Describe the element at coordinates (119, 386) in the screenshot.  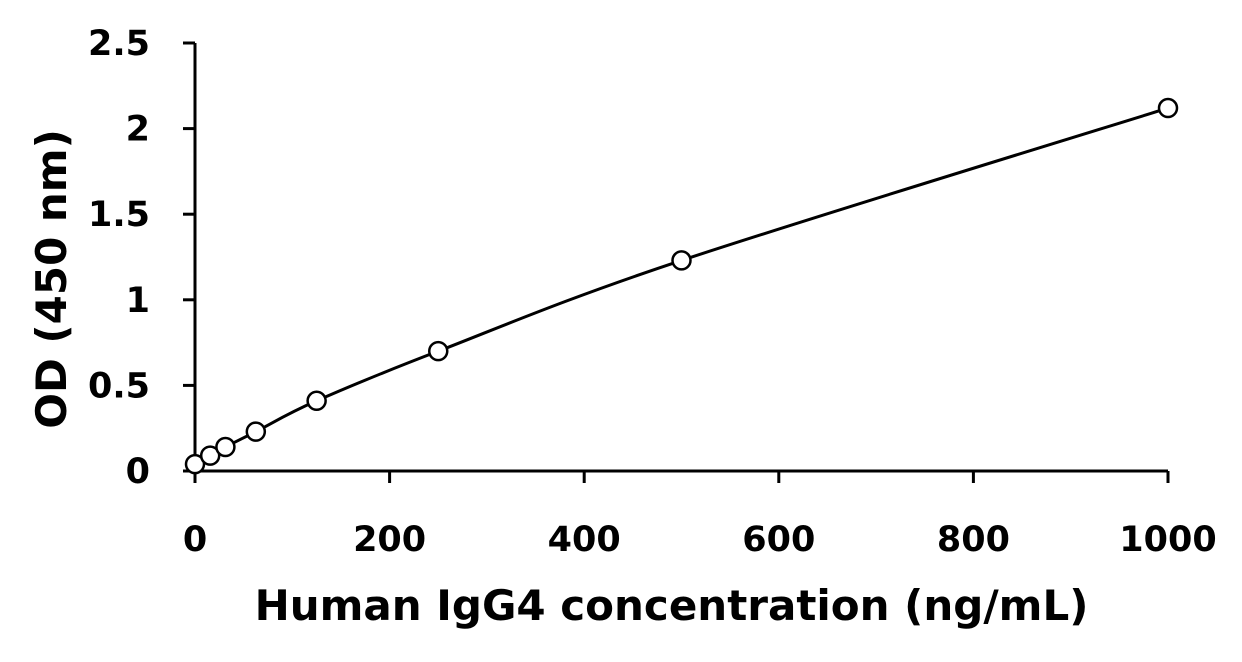
I see `y-tick-label: 0.5` at that location.